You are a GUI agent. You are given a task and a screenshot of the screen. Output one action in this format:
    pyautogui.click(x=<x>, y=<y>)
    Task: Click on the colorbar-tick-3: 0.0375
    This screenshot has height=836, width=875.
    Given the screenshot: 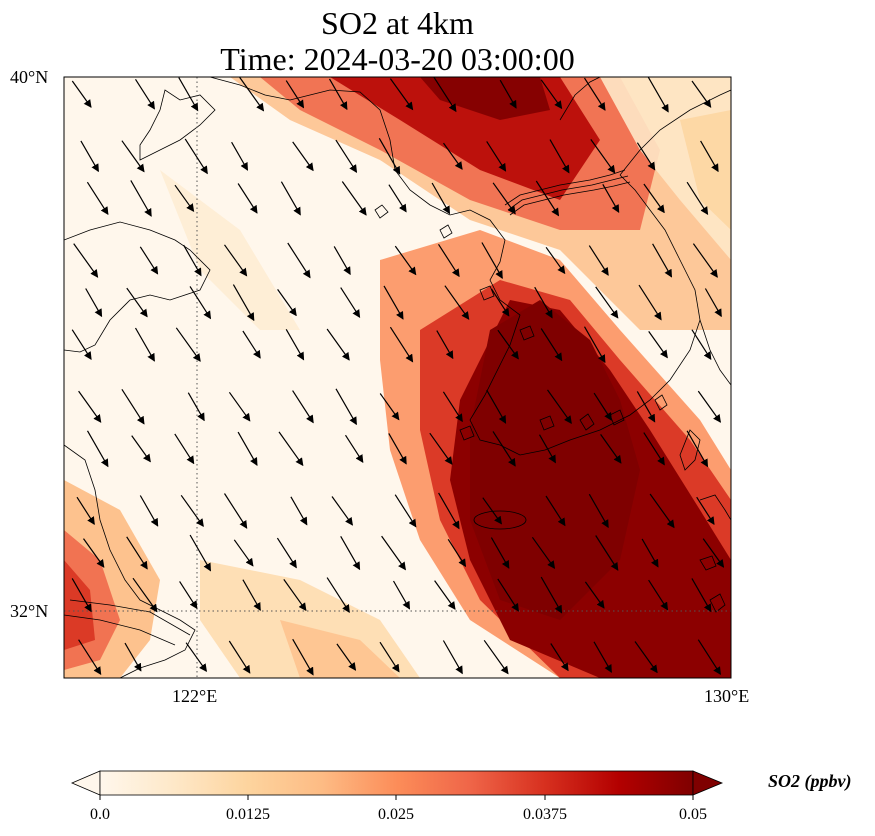 What is the action you would take?
    pyautogui.click(x=545, y=814)
    